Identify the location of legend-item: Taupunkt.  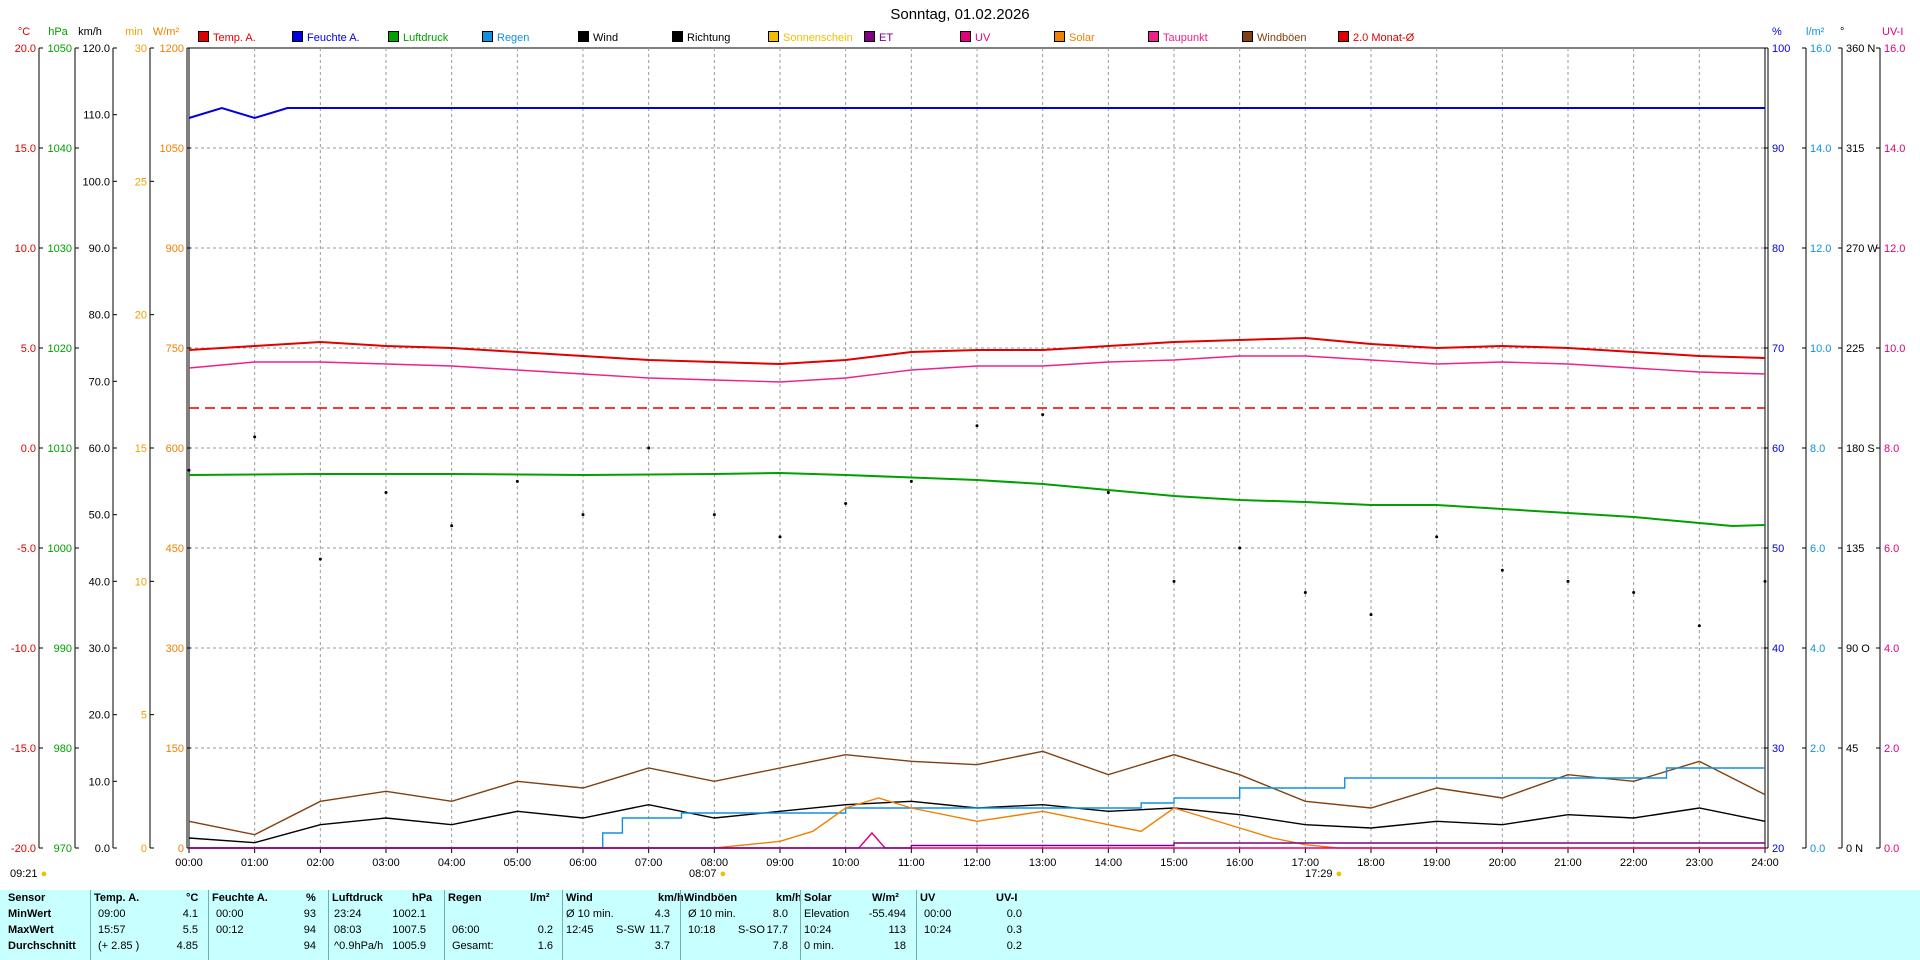
(1178, 38).